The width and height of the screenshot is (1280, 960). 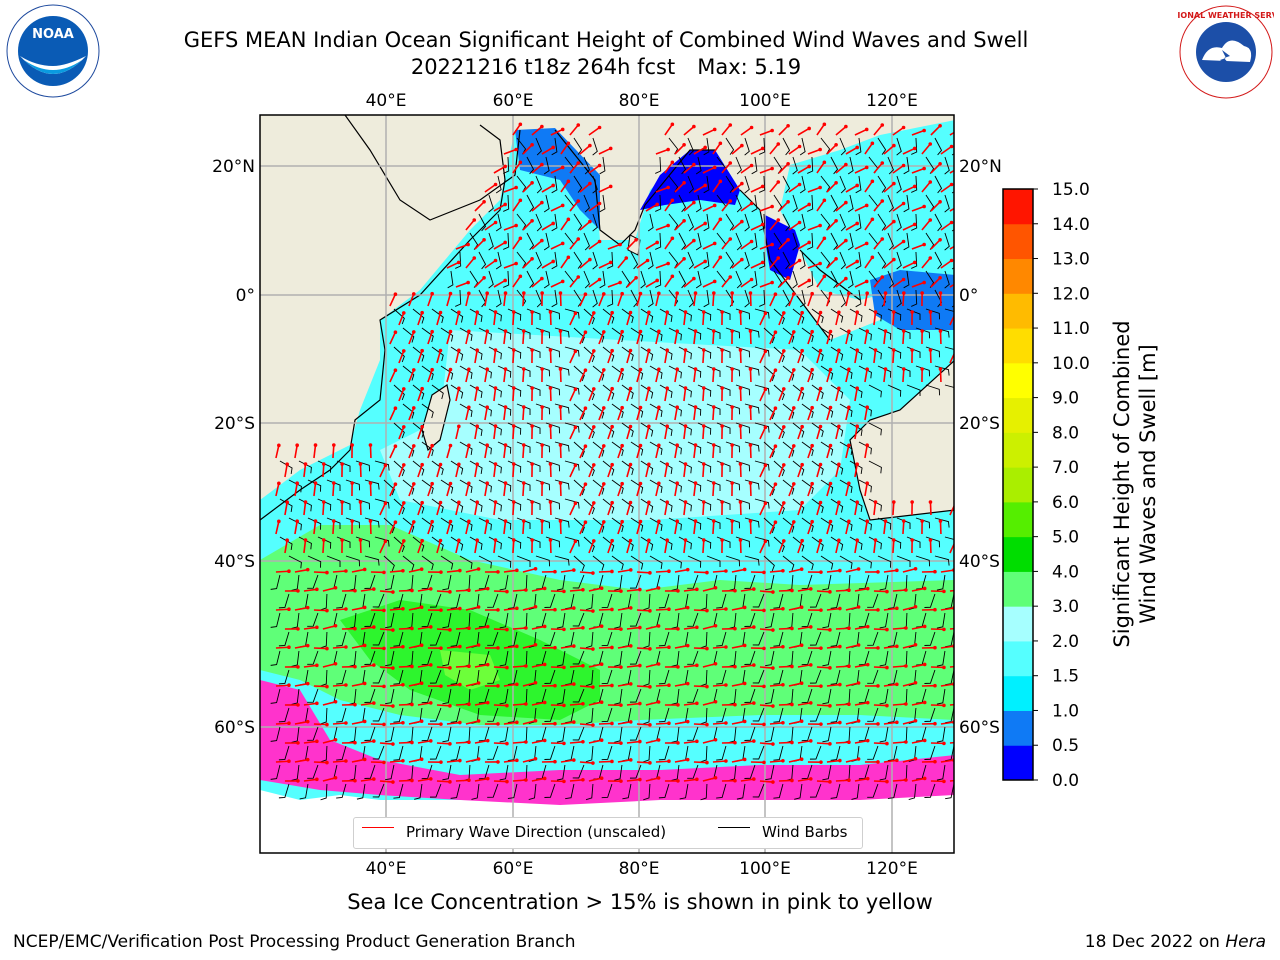 What do you see at coordinates (1071, 190) in the screenshot?
I see `colorbar-tick-label: 15.0` at bounding box center [1071, 190].